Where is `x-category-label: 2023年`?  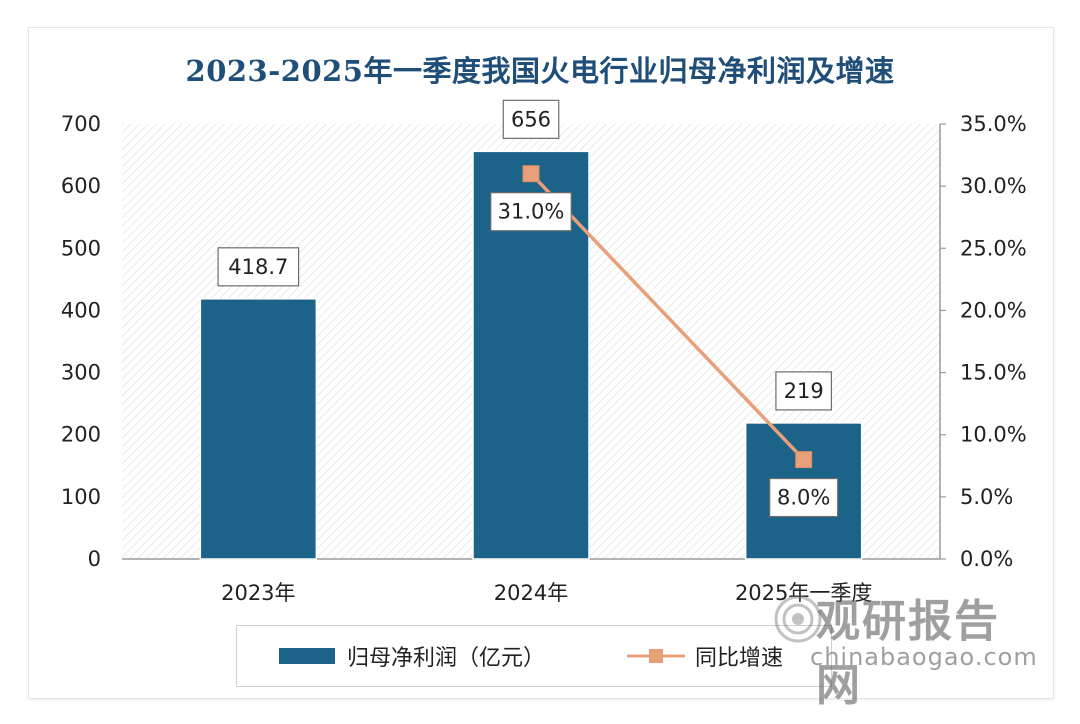 x-category-label: 2023年 is located at coordinates (258, 593).